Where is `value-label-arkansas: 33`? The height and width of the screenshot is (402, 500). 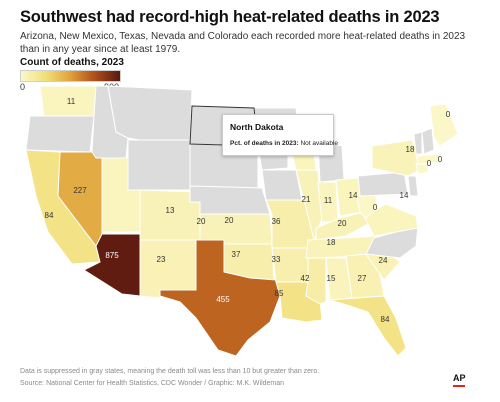 value-label-arkansas: 33 is located at coordinates (276, 259).